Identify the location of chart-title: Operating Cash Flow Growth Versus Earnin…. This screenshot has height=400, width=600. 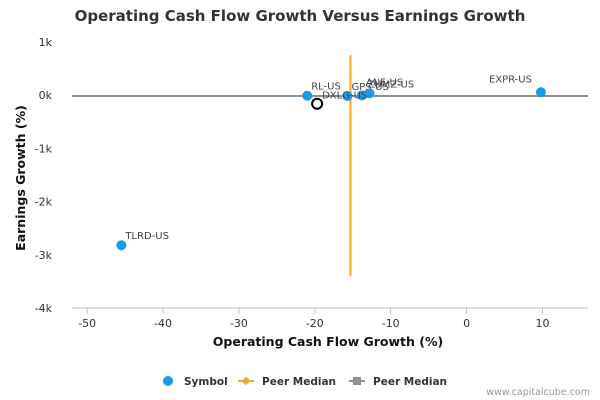
(300, 16).